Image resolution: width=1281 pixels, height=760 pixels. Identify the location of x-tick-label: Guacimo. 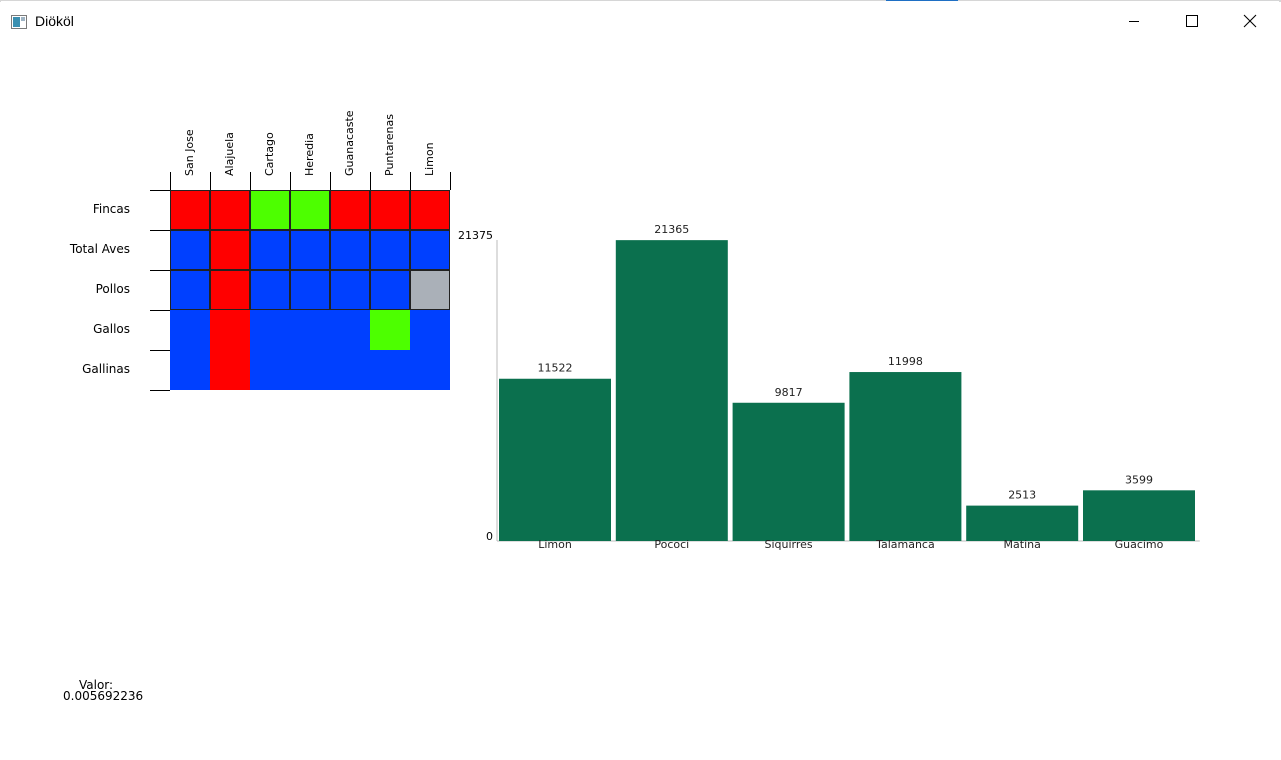
(1139, 544).